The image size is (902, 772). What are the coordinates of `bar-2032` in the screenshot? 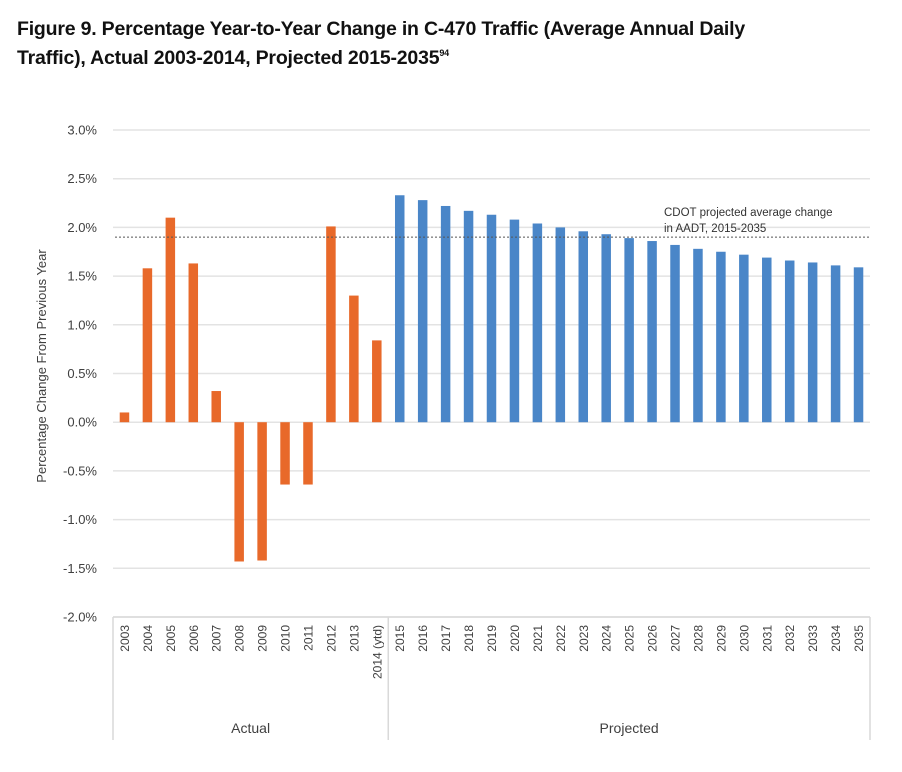 It's located at (789, 341).